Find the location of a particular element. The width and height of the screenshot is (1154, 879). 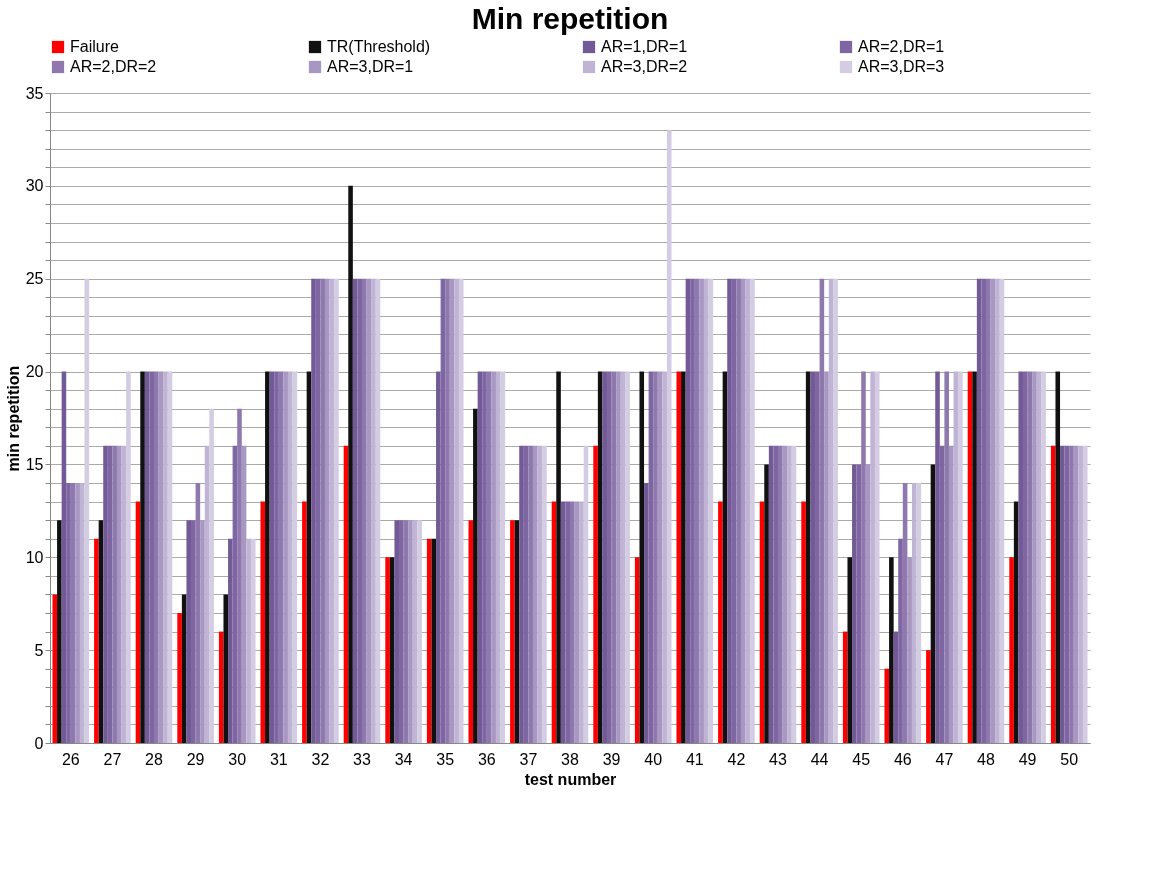

x-tick-label: 40 is located at coordinates (653, 759).